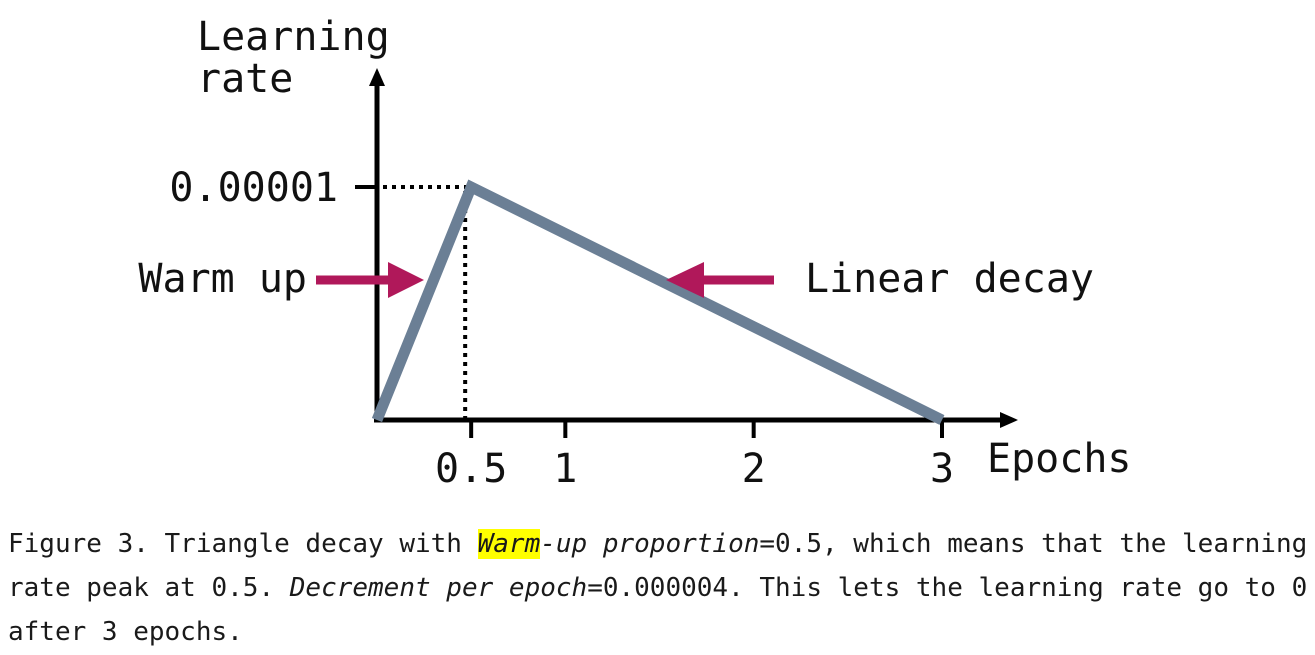  What do you see at coordinates (754, 469) in the screenshot?
I see `x-tick-label: 2` at bounding box center [754, 469].